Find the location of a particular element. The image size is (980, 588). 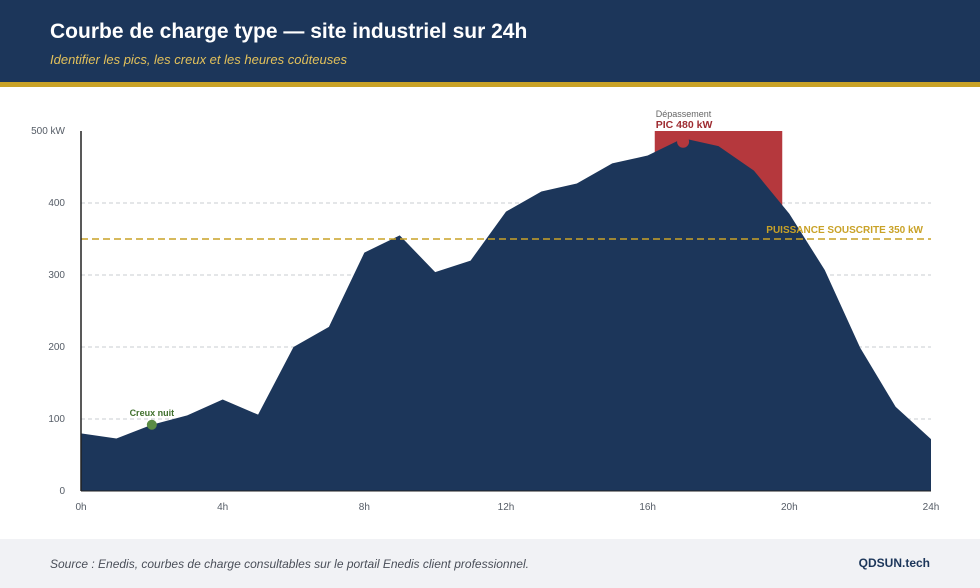

x-tick-label: 16h is located at coordinates (647, 507).